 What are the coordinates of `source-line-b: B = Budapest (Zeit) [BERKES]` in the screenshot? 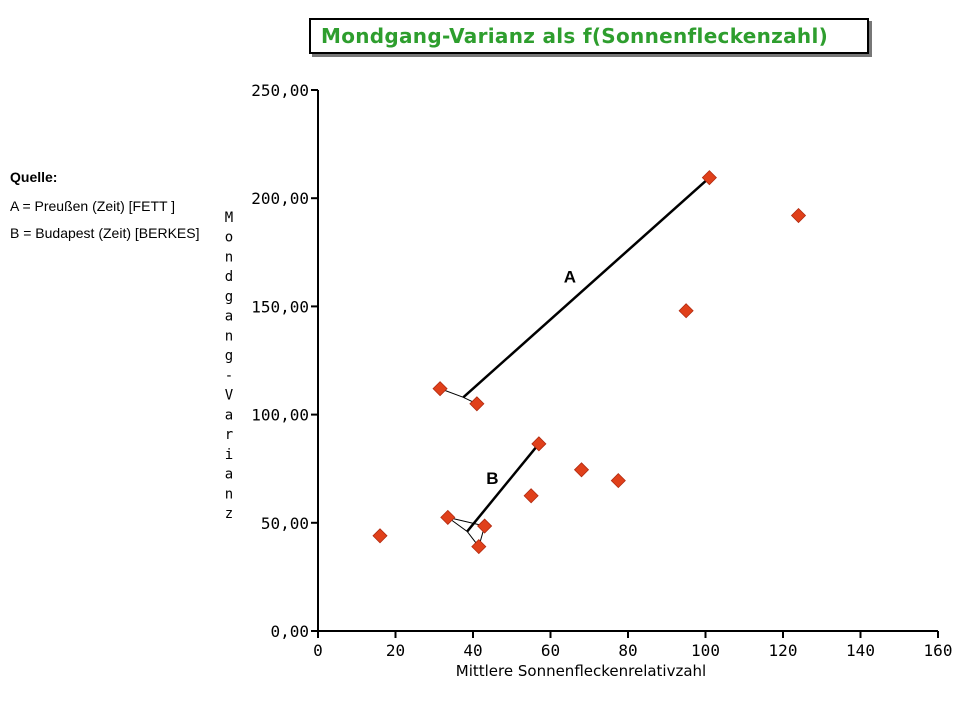 It's located at (105, 233).